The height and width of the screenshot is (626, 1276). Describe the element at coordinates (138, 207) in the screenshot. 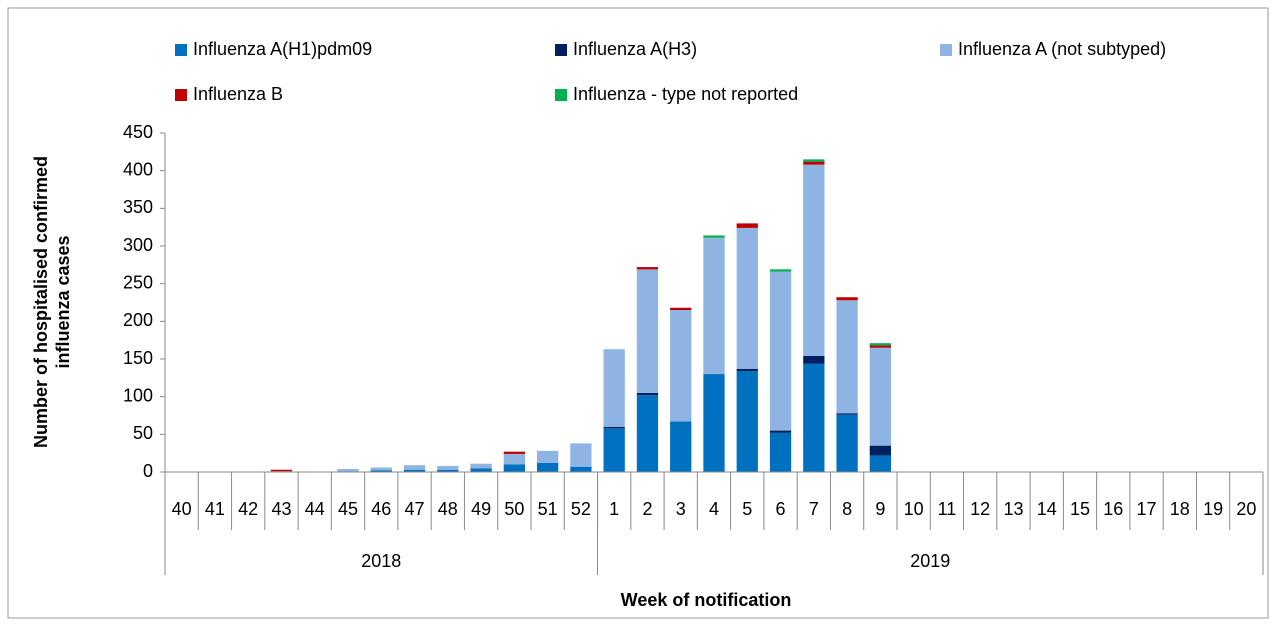

I see `y-tick-label: 350` at that location.